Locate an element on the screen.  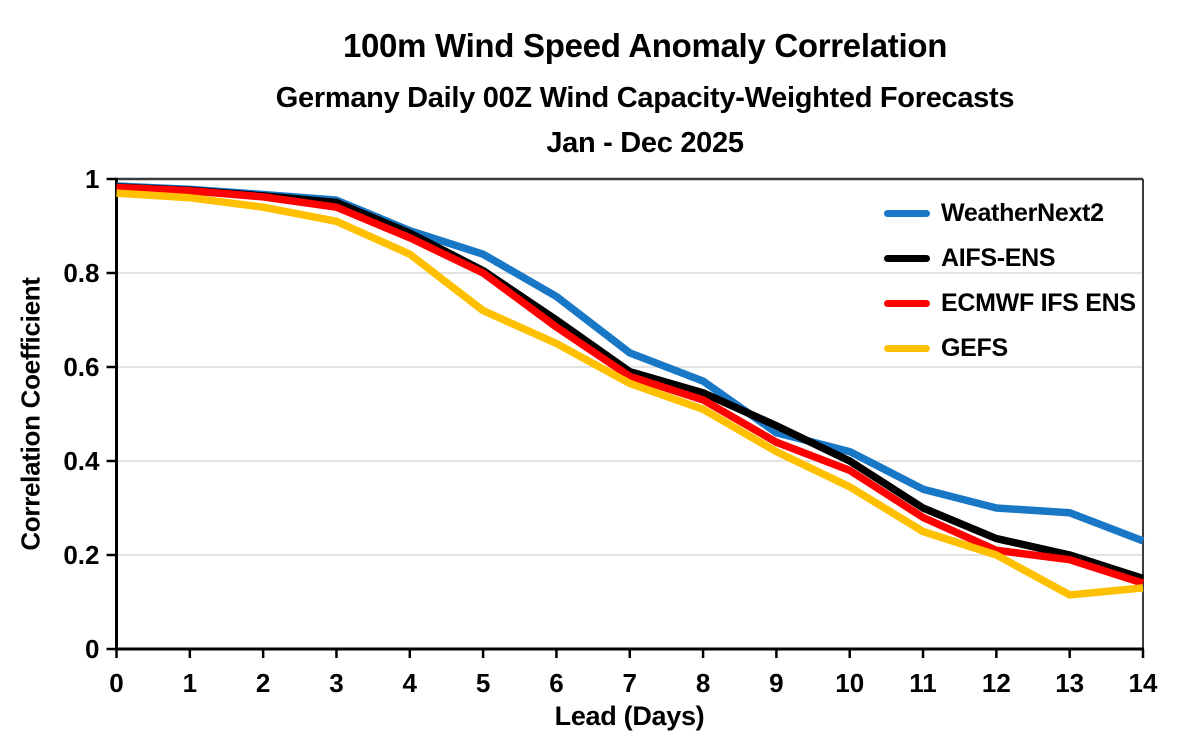
legend-swatch-ecmwf-ifs-ens is located at coordinates (907, 303).